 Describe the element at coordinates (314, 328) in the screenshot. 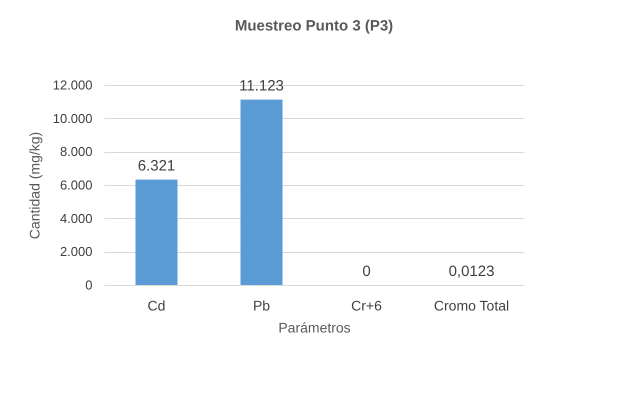

I see `x-axis-title: Parámetros` at that location.